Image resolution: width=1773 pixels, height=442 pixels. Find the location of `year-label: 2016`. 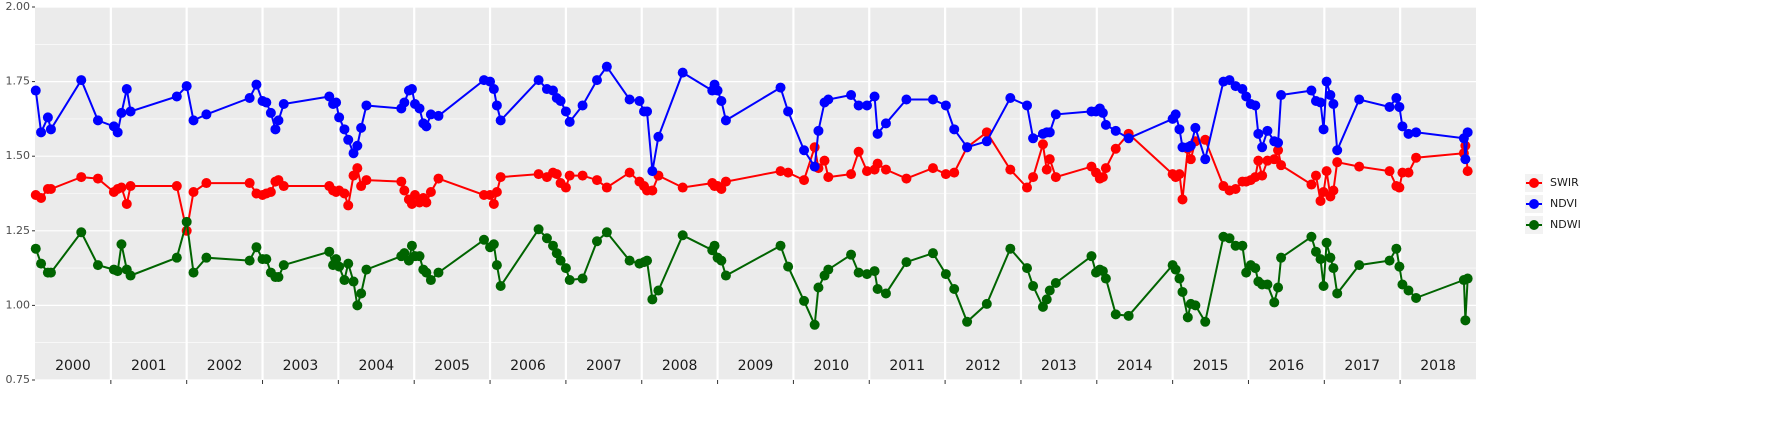

year-label: 2016 is located at coordinates (1287, 366).